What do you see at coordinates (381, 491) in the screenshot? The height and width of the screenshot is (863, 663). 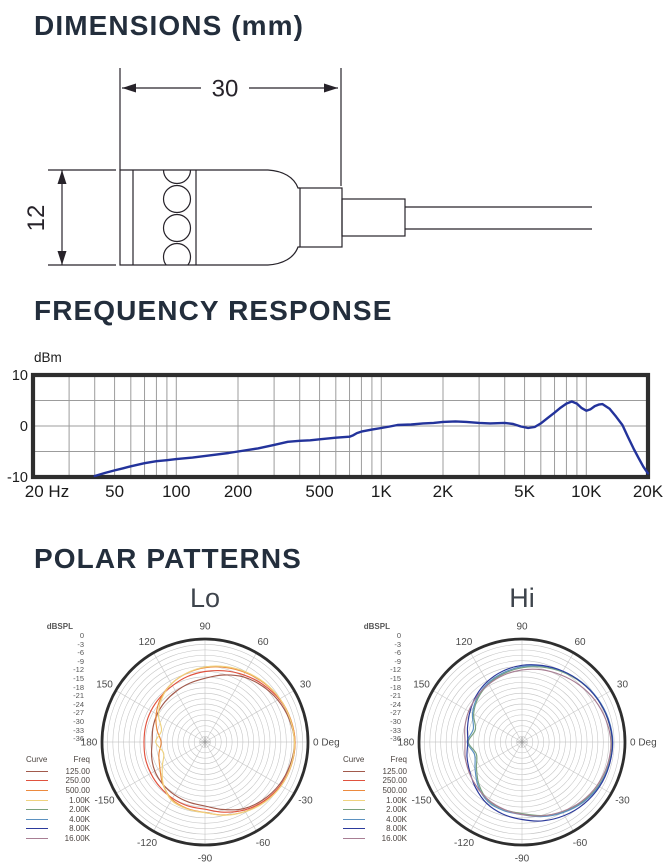 I see `fr-x-tick-label: 1K` at bounding box center [381, 491].